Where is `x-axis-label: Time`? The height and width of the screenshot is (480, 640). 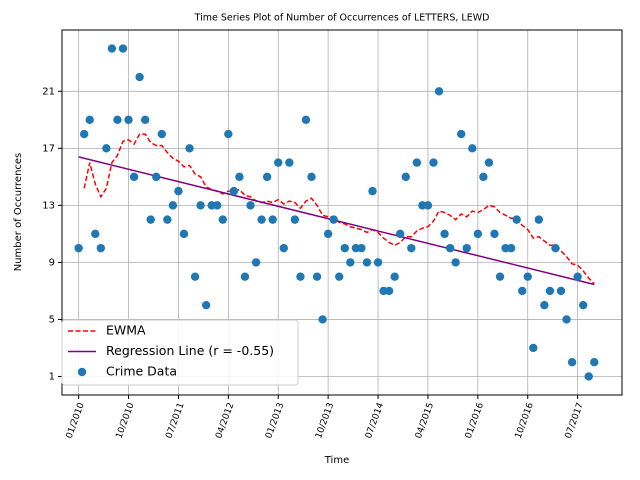
x-axis-label: Time is located at coordinates (336, 460).